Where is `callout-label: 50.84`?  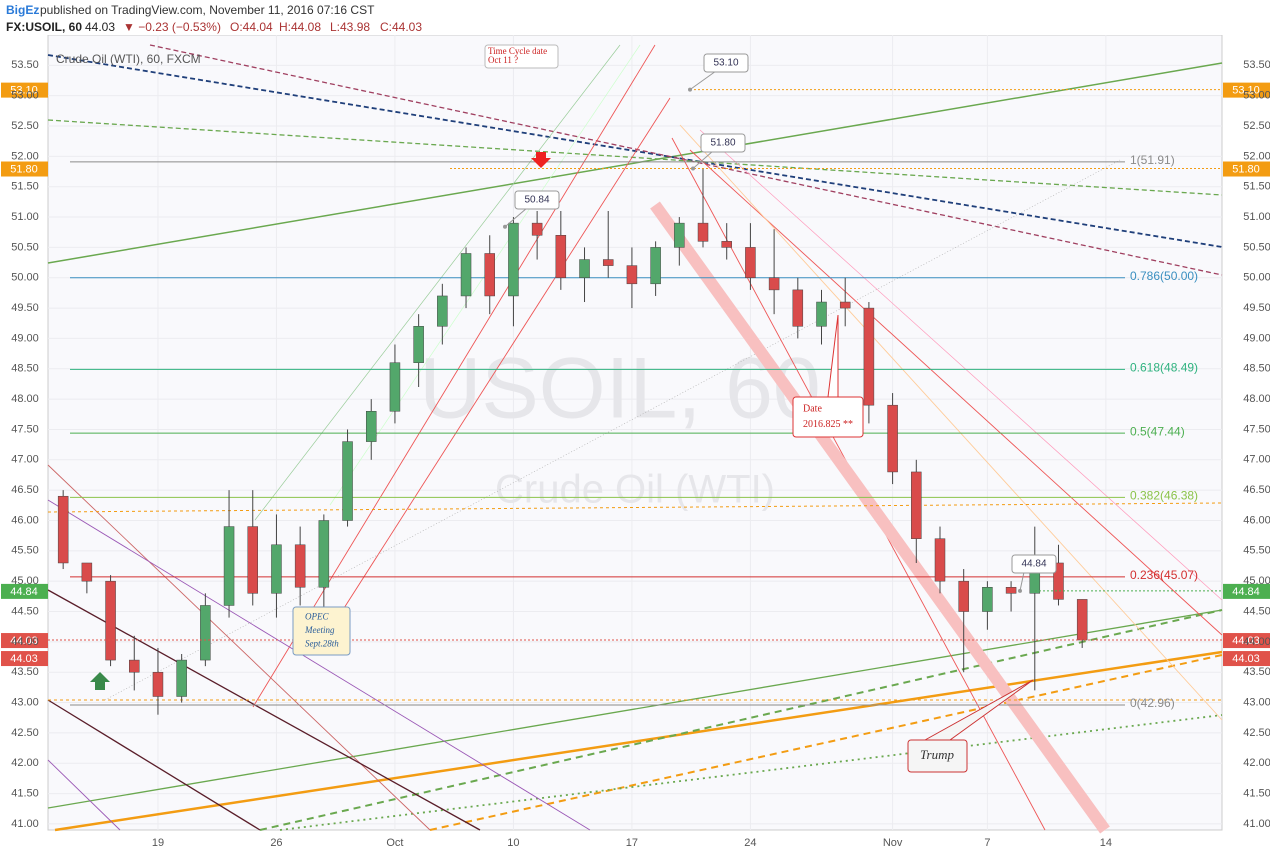 callout-label: 50.84 is located at coordinates (536, 200).